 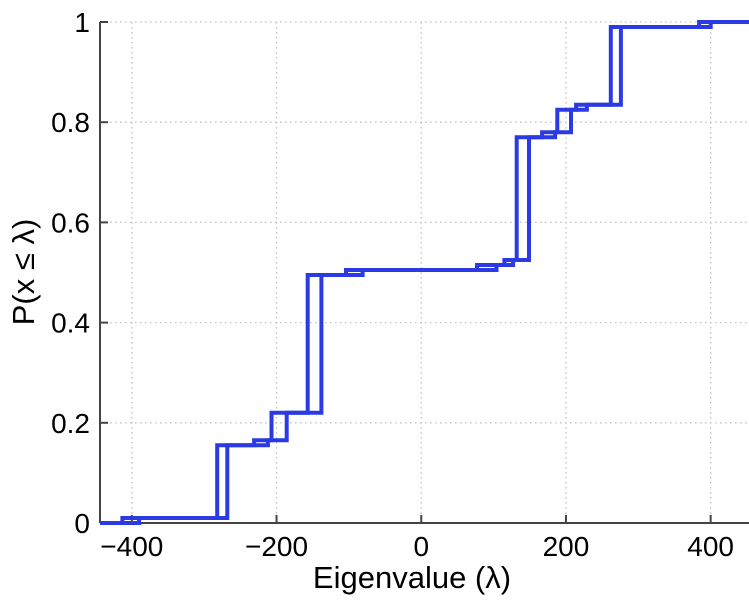 I want to click on x-tick-label--400: −400, so click(x=131, y=546).